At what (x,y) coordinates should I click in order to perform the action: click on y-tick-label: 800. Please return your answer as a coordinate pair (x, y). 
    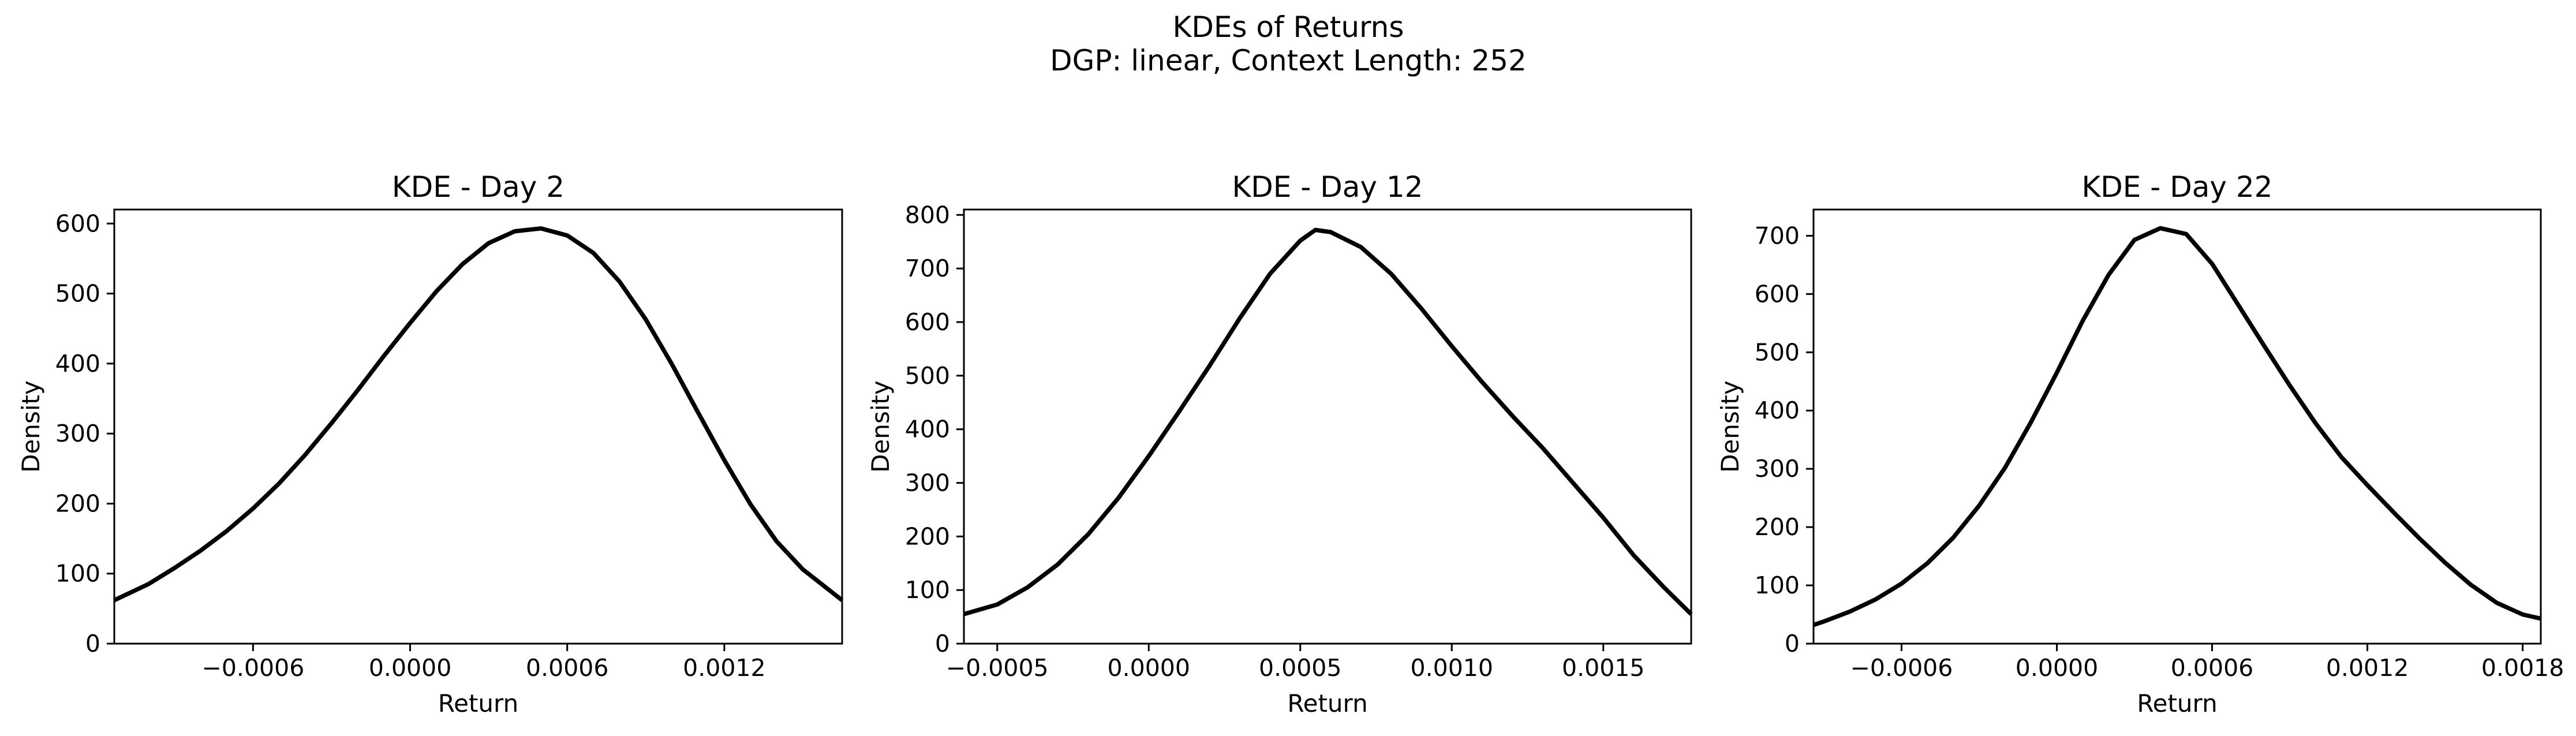
    Looking at the image, I should click on (927, 215).